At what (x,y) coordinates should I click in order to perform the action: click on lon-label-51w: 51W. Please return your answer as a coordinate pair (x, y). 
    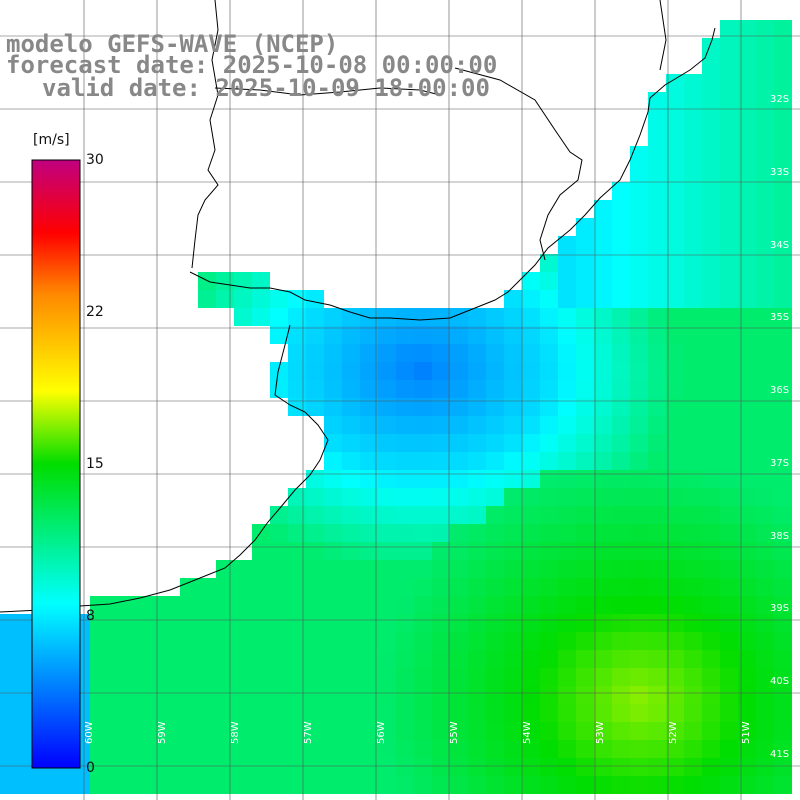
    Looking at the image, I should click on (746, 732).